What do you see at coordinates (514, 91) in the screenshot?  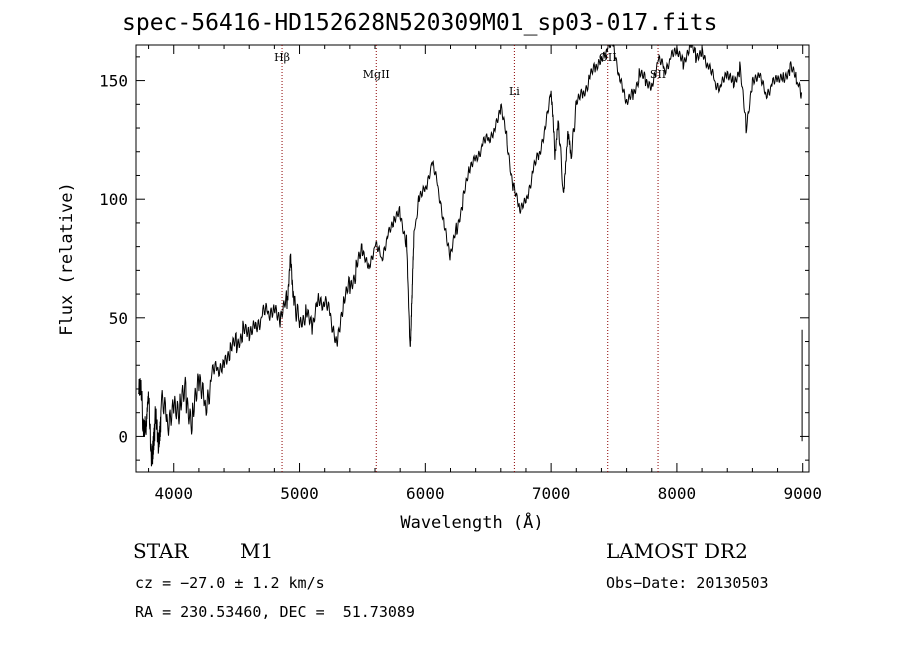 I see `marker-label: Li` at bounding box center [514, 91].